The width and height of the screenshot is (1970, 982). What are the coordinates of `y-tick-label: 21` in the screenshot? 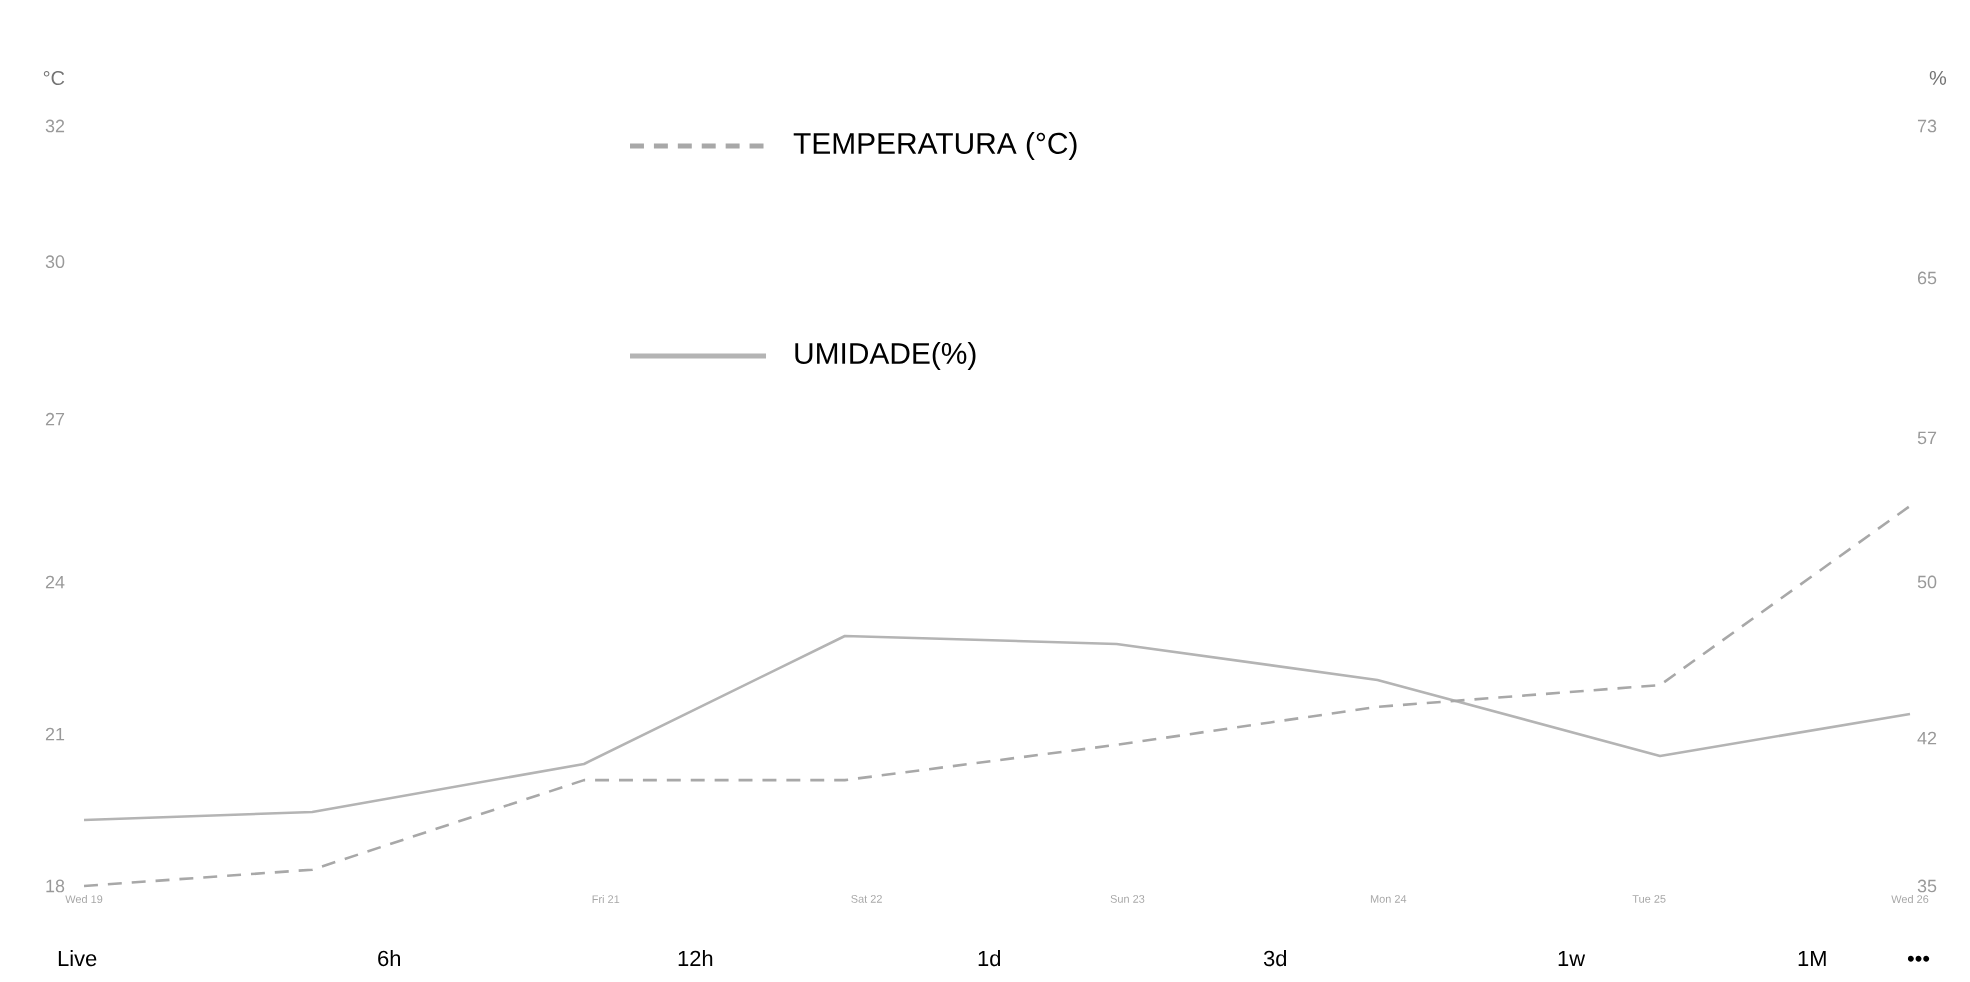 It's located at (55, 734).